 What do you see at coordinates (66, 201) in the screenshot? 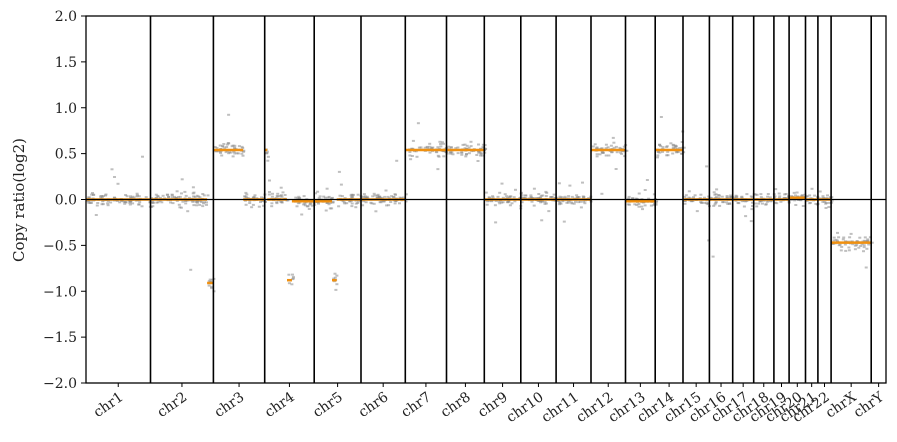
I see `y-tick-label: 0.0` at bounding box center [66, 201].